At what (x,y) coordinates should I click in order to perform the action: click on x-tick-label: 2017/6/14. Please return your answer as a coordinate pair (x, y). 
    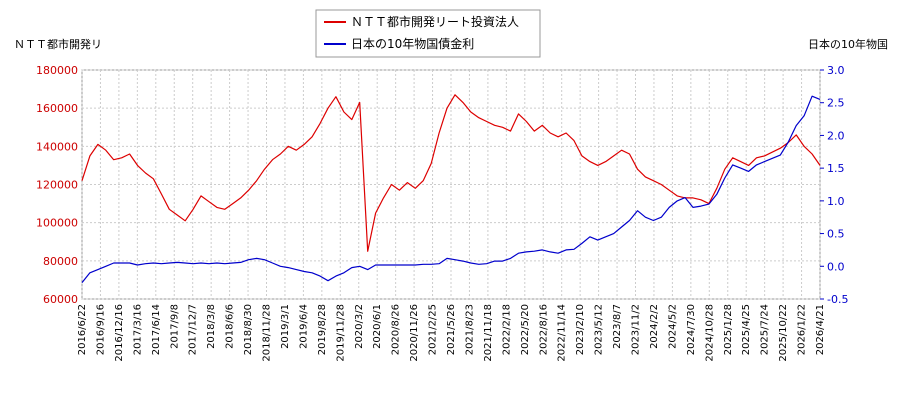
    Looking at the image, I should click on (156, 329).